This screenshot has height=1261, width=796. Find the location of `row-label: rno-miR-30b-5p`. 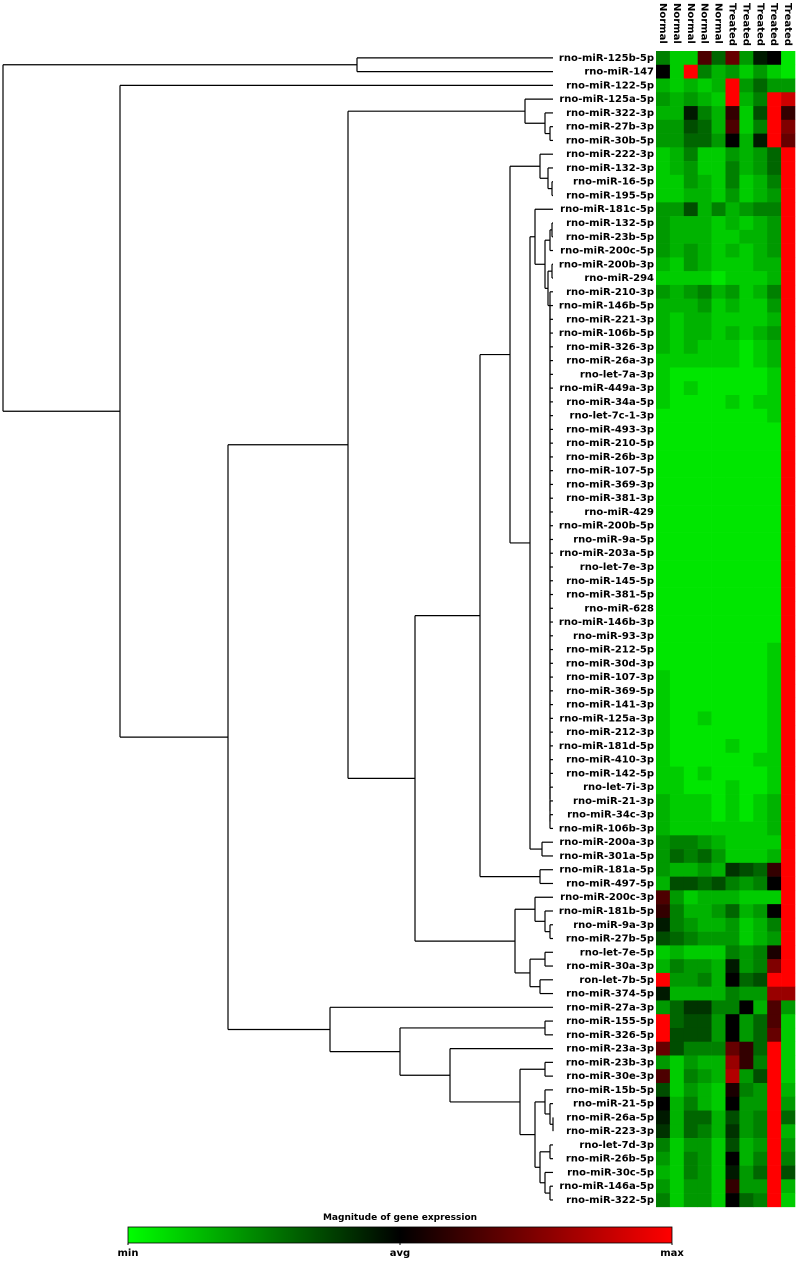

row-label: rno-miR-30b-5p is located at coordinates (610, 140).